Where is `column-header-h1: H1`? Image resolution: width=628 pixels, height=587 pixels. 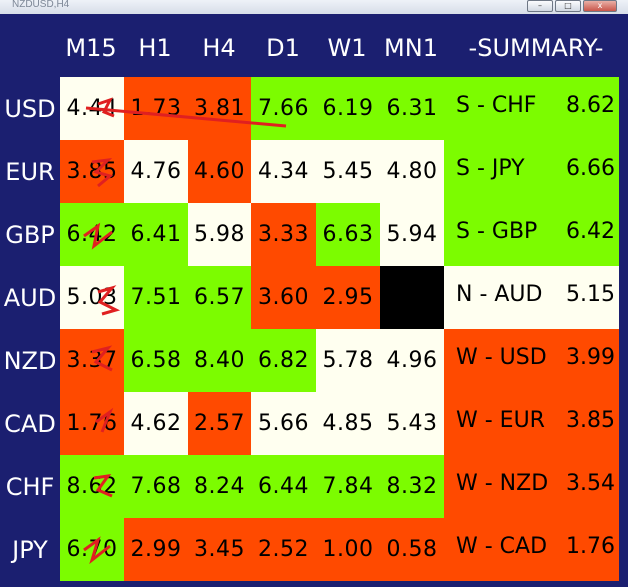
column-header-h1: H1 is located at coordinates (155, 48).